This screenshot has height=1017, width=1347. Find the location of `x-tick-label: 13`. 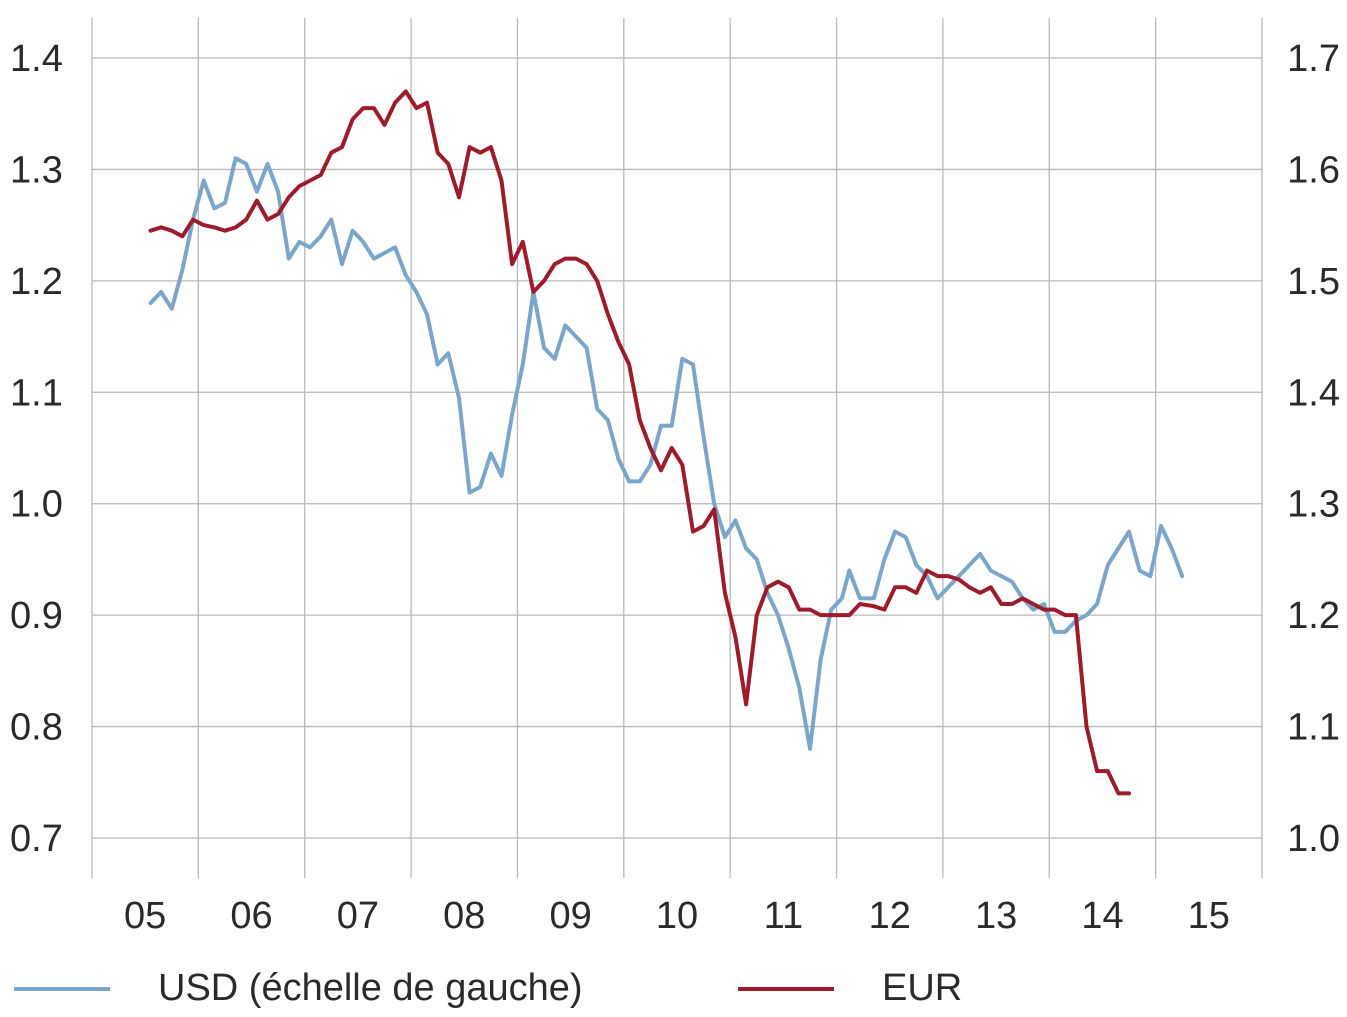

x-tick-label: 13 is located at coordinates (996, 916).